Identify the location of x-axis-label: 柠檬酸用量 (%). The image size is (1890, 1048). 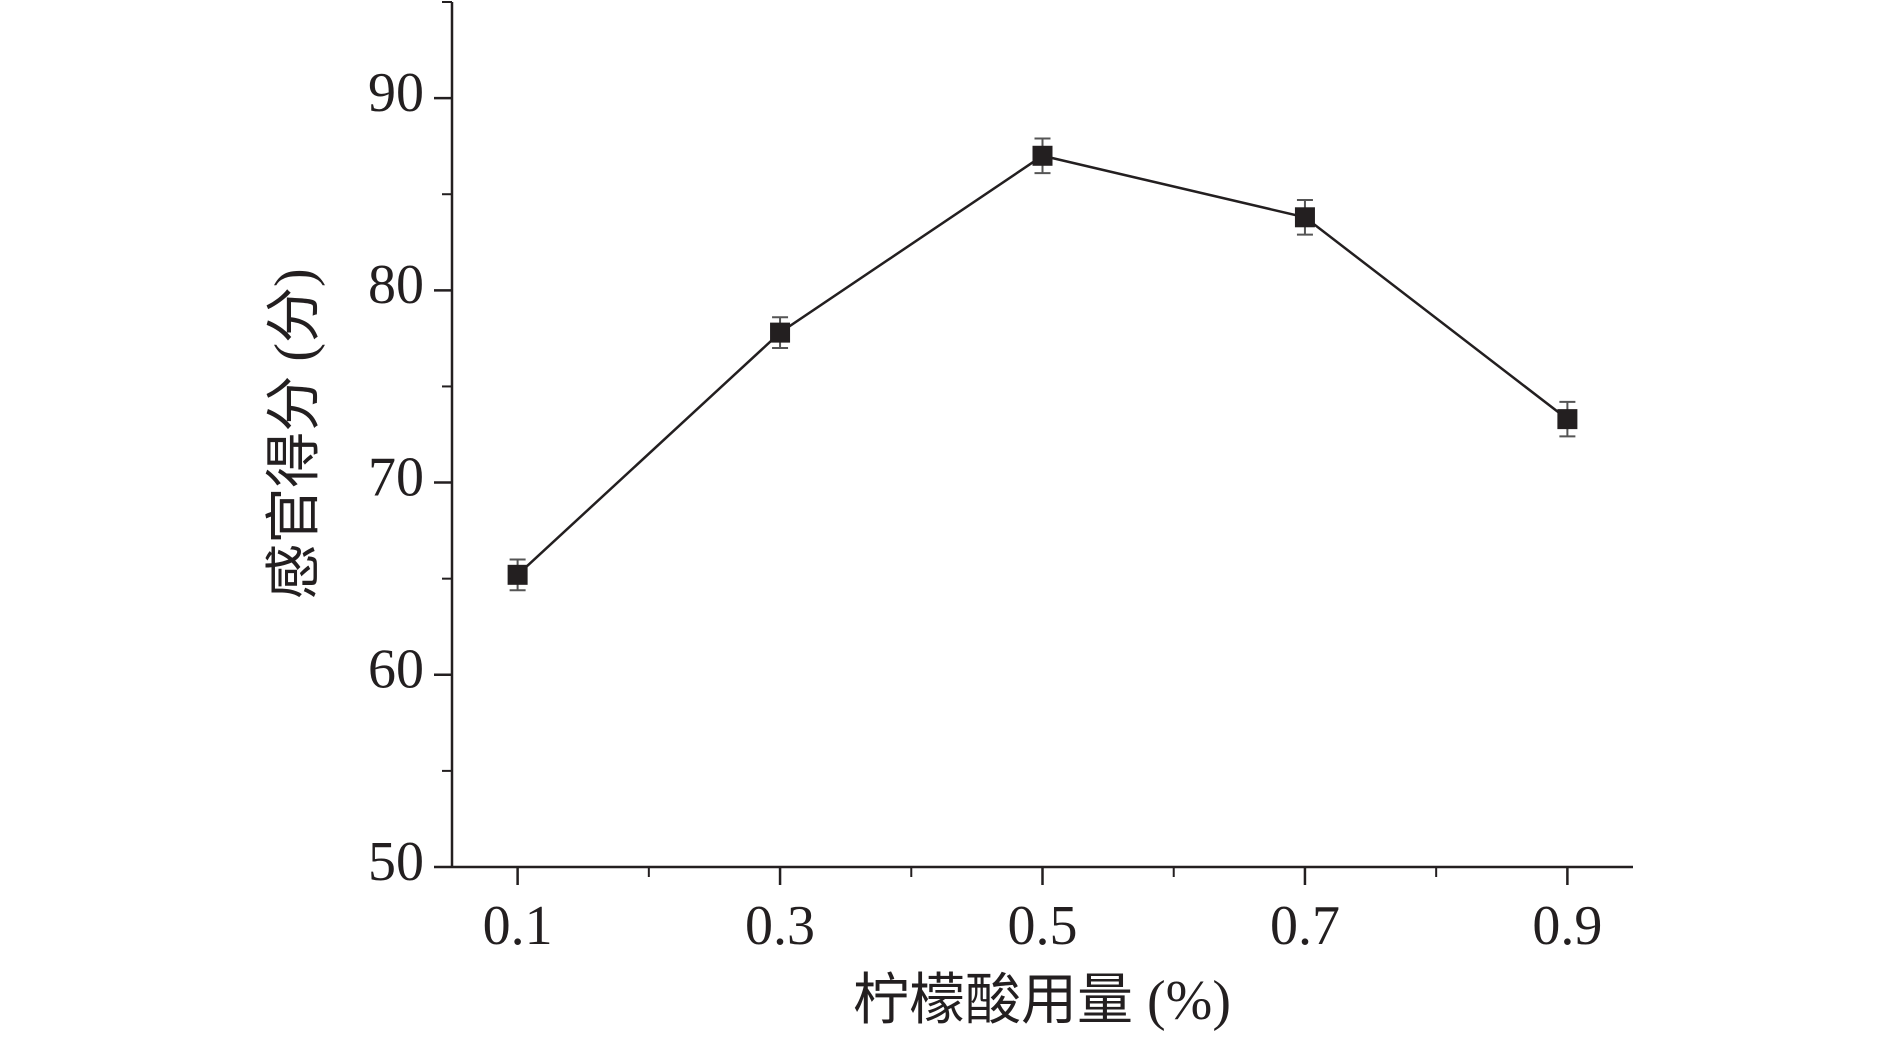
(1042, 1001).